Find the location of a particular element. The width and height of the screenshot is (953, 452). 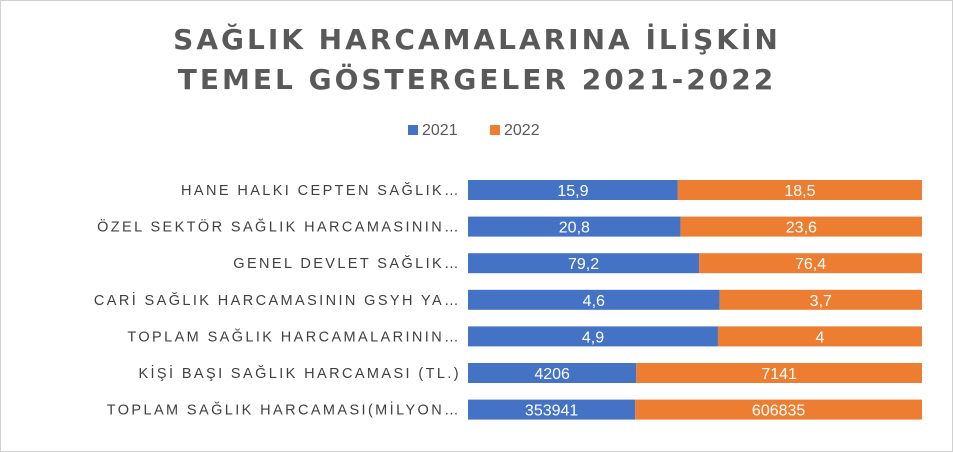

data-label-2022: 18,5 is located at coordinates (799, 191).